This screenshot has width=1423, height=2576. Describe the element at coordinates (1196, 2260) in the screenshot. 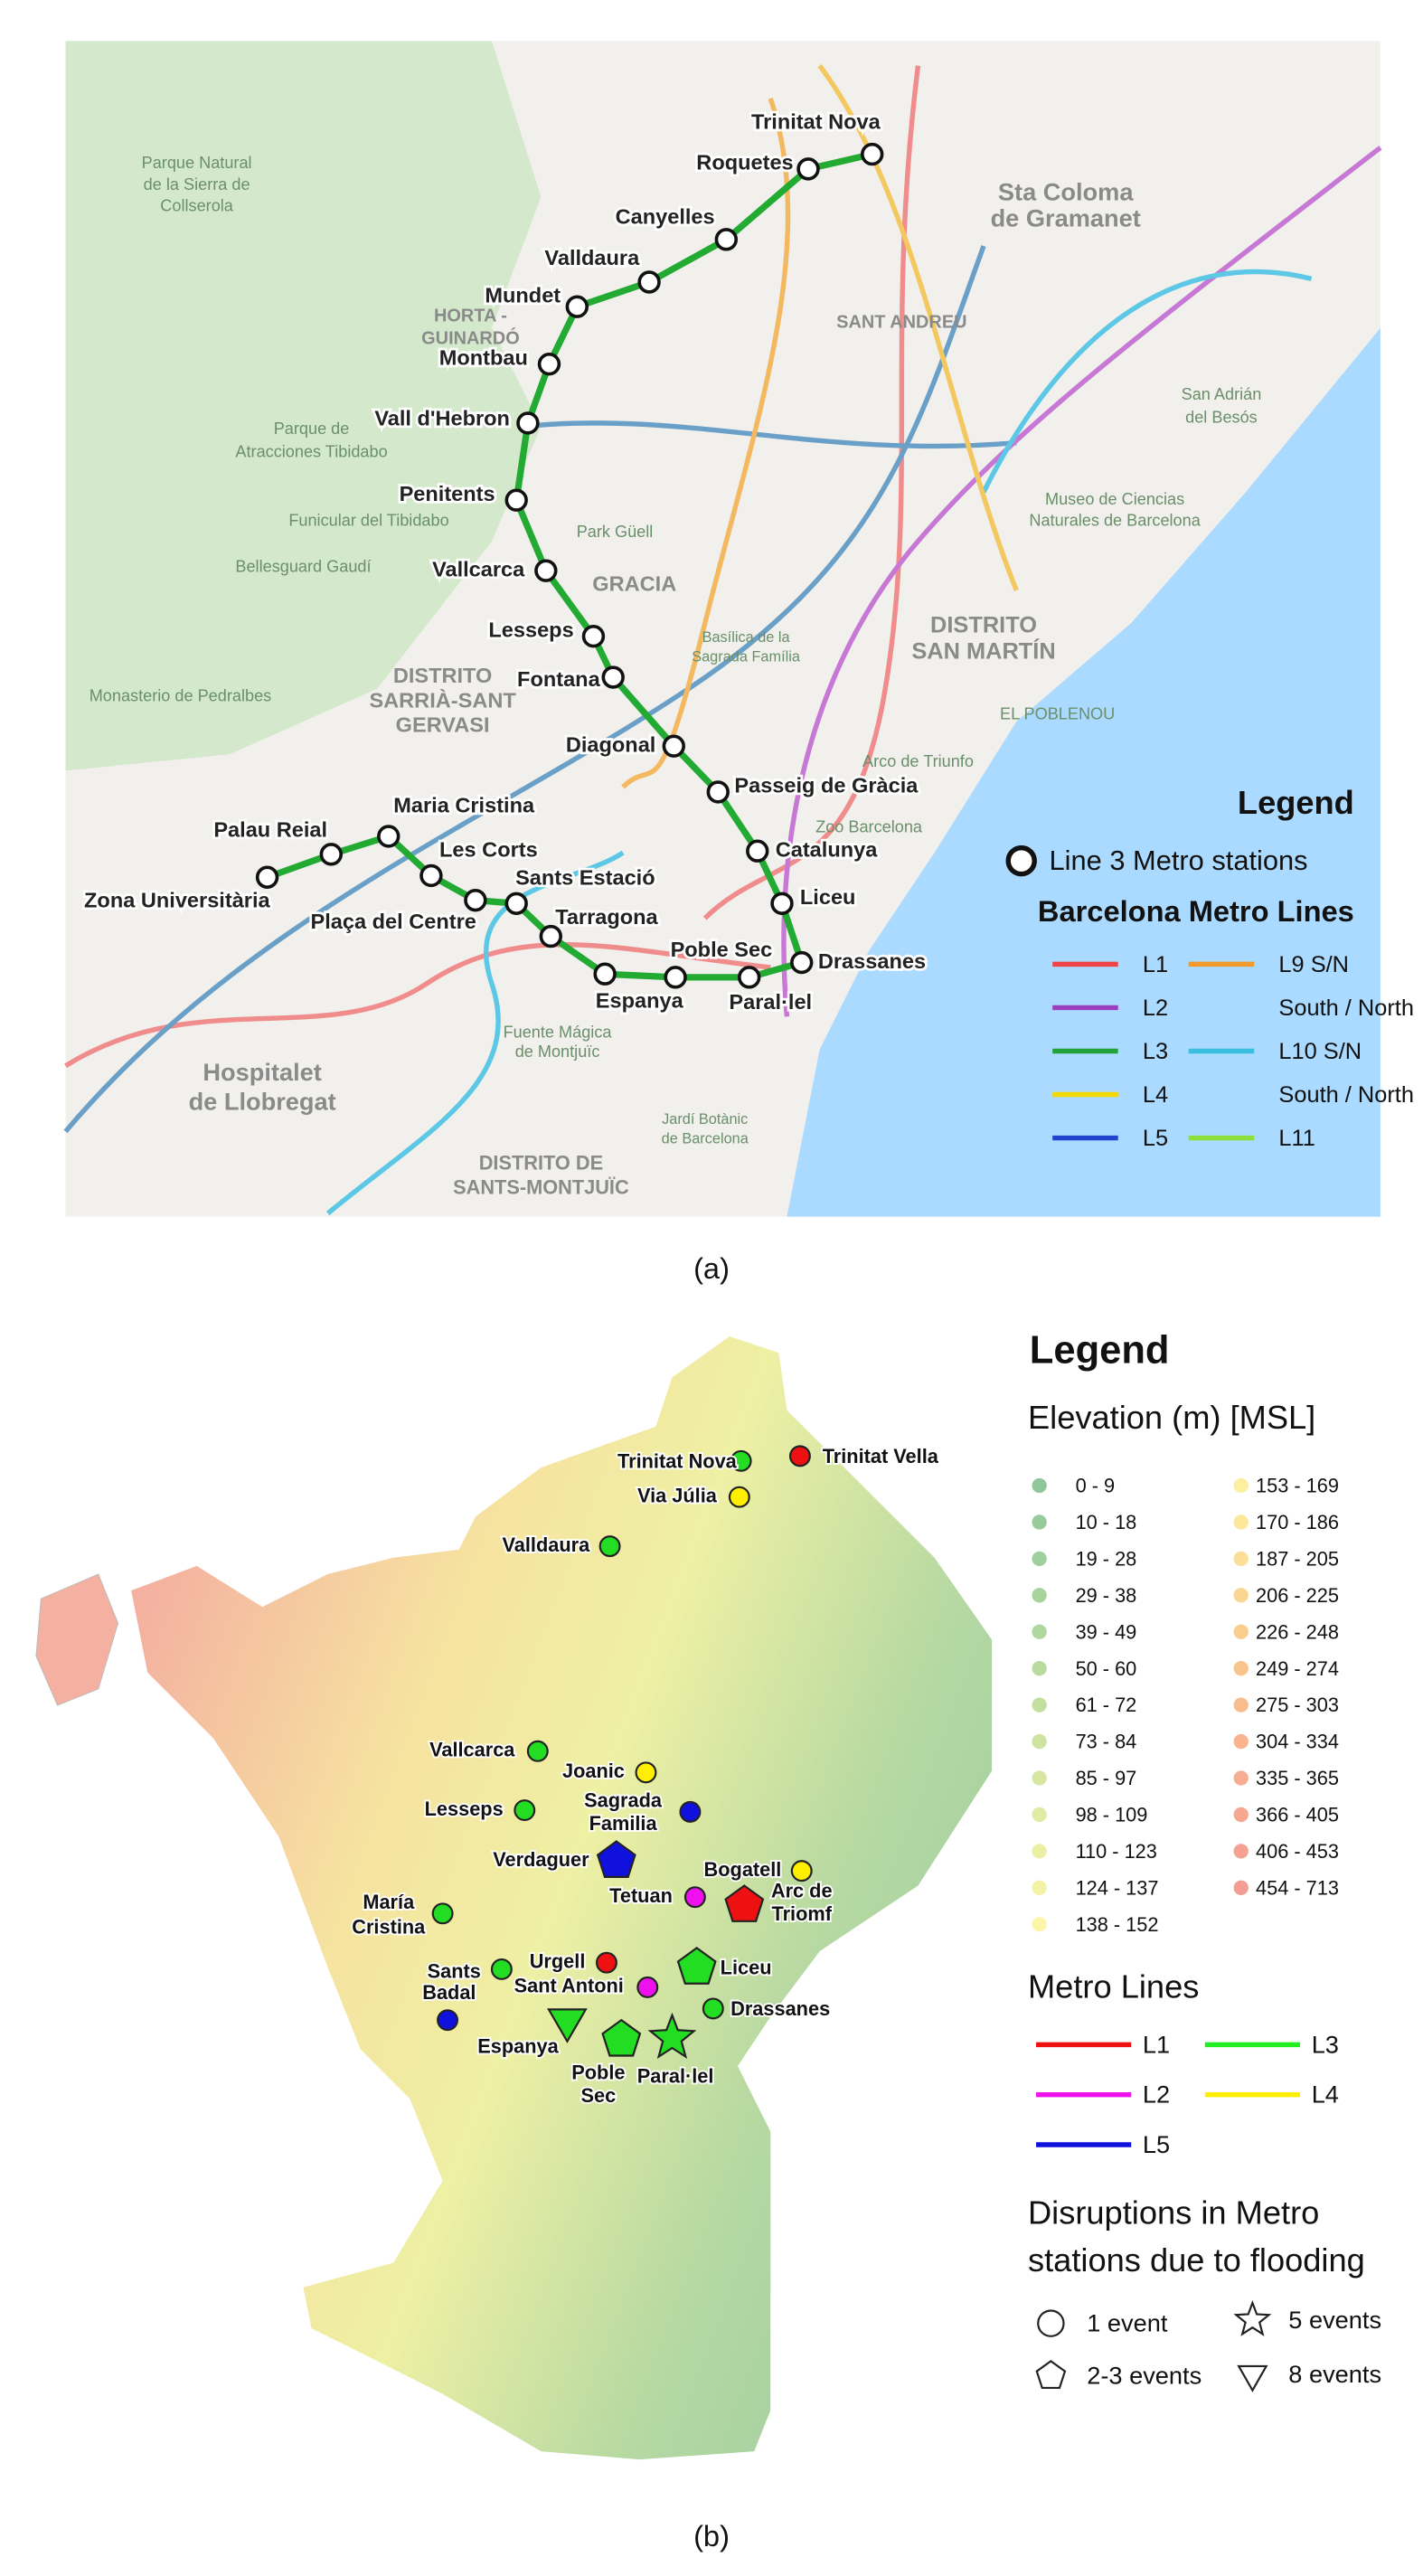

I see `disruptions-title: stations due to flooding` at that location.